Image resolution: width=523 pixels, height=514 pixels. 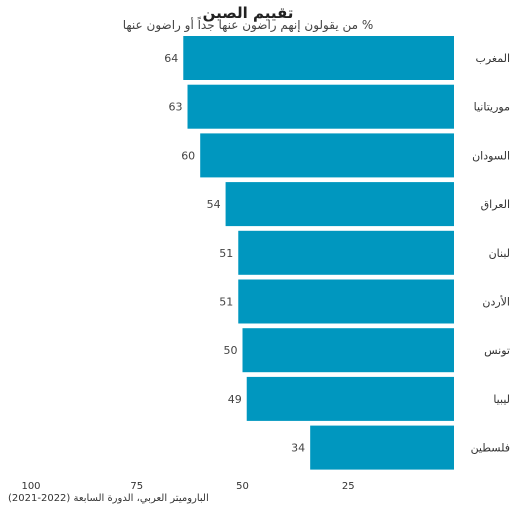 What do you see at coordinates (226, 302) in the screenshot?
I see `value-label-5: 51` at bounding box center [226, 302].